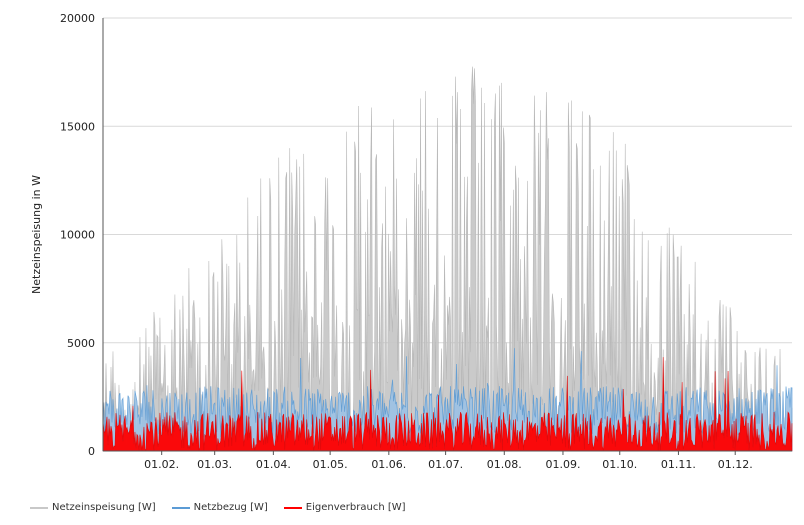 The width and height of the screenshot is (804, 525). Describe the element at coordinates (214, 464) in the screenshot. I see `x-tick-label: 01.03.` at that location.